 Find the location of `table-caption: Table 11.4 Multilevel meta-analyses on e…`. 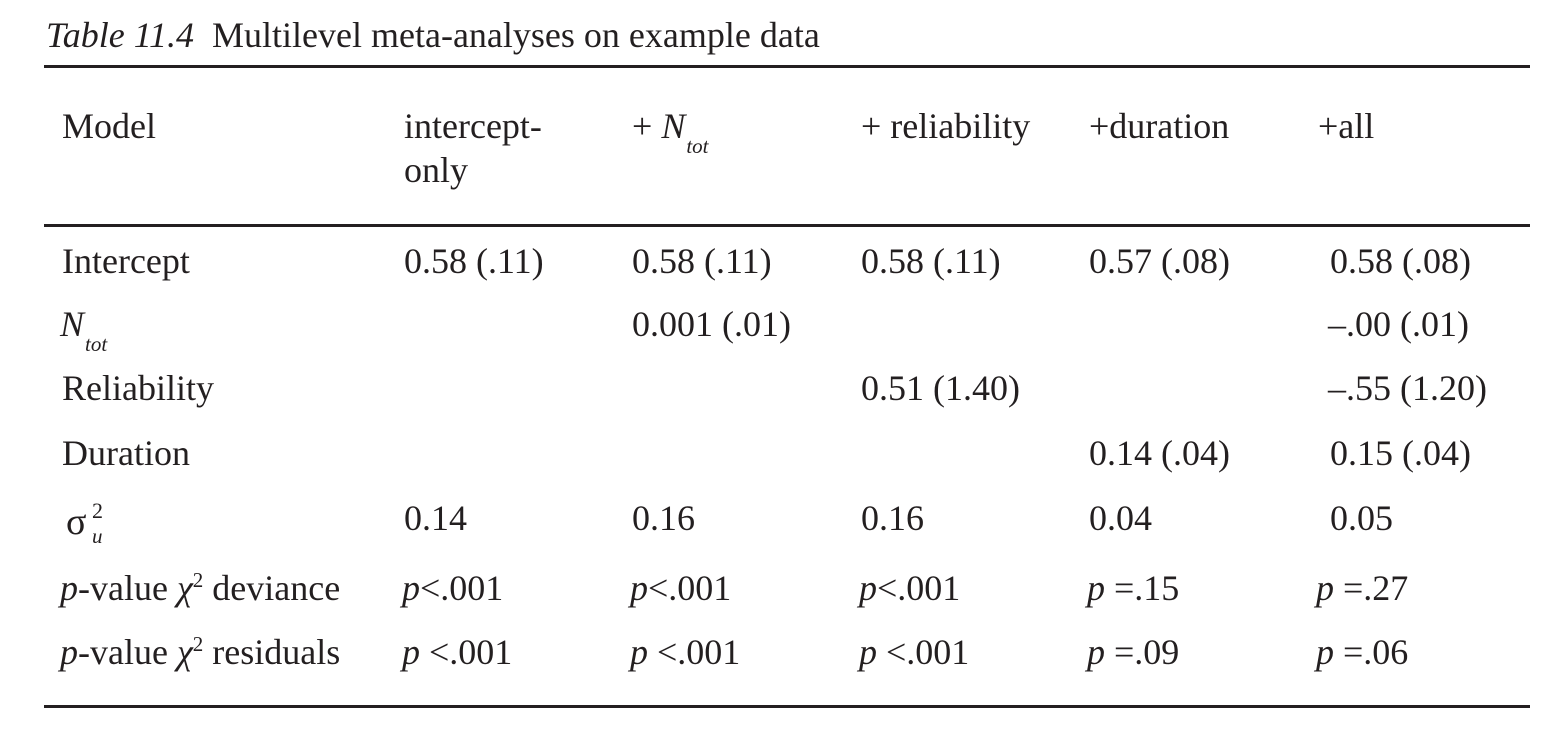

table-caption: Table 11.4 Multilevel meta-analyses on e… is located at coordinates (433, 35).